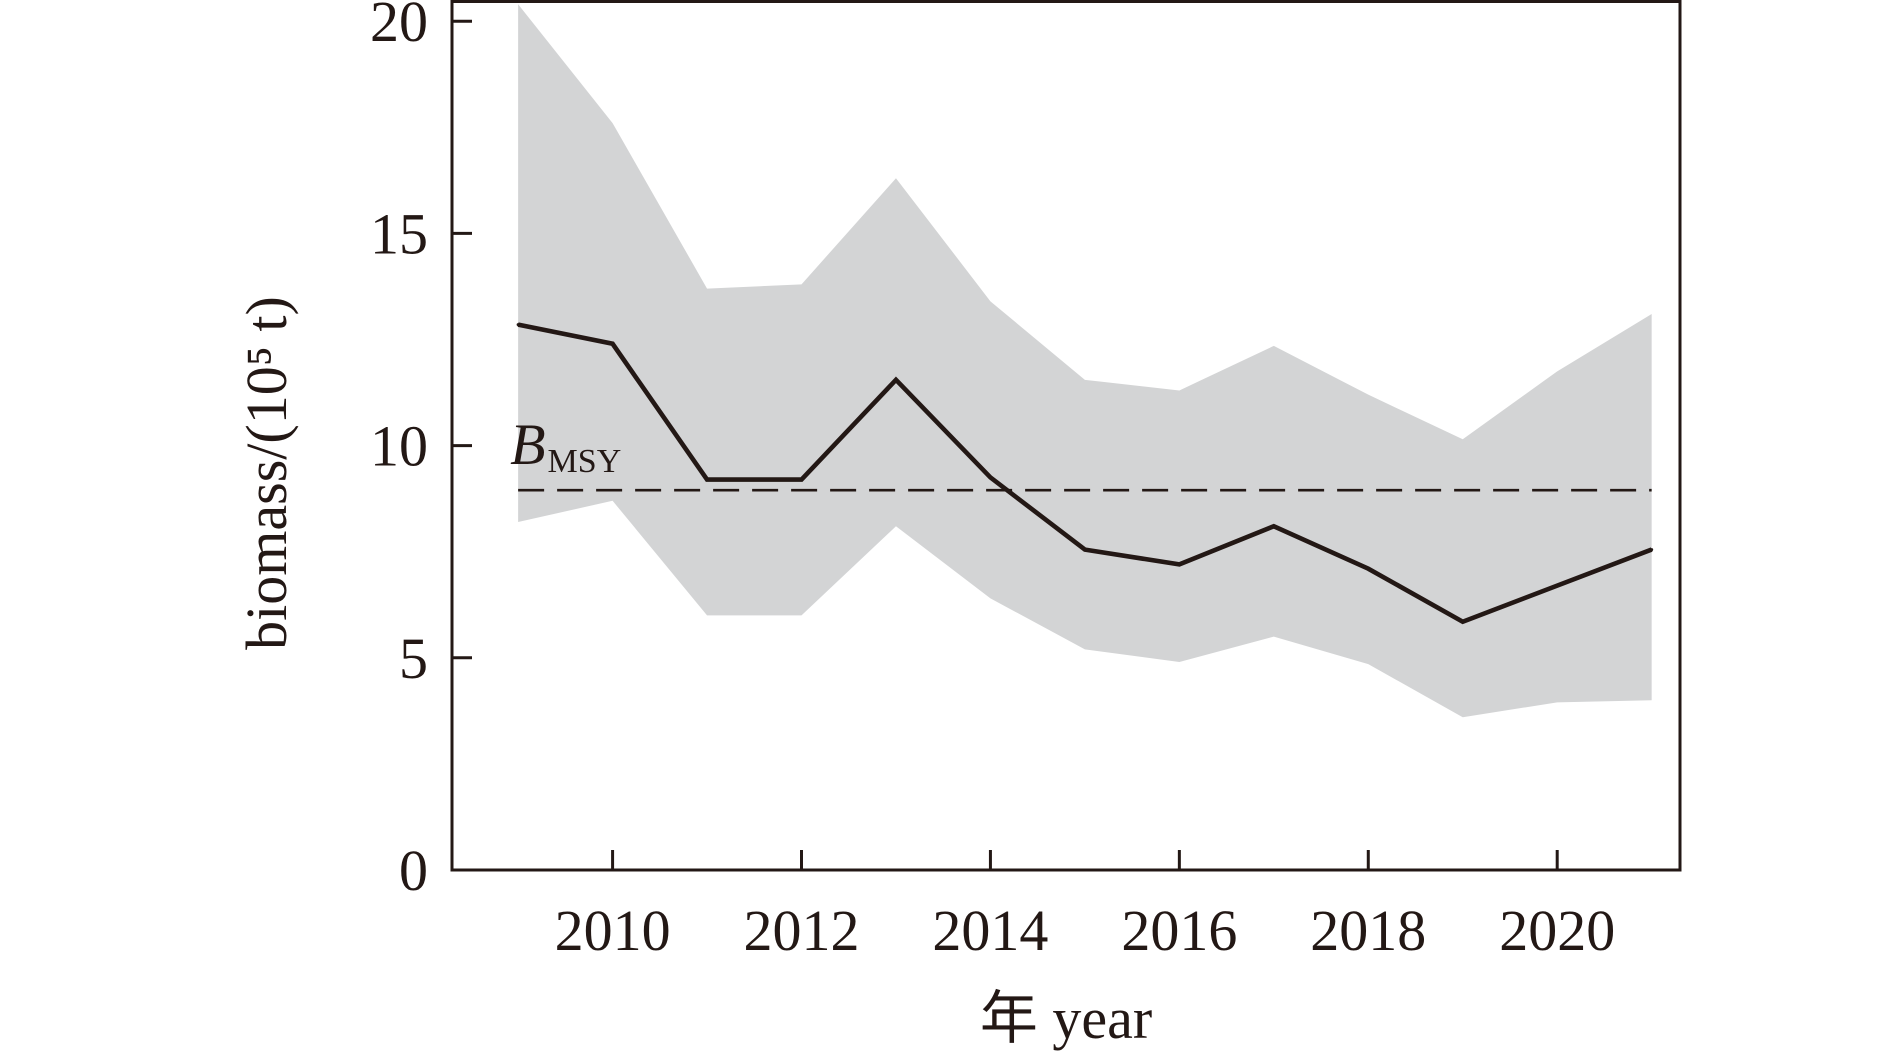  I want to click on biomass-point-2021, so click(1652, 550).